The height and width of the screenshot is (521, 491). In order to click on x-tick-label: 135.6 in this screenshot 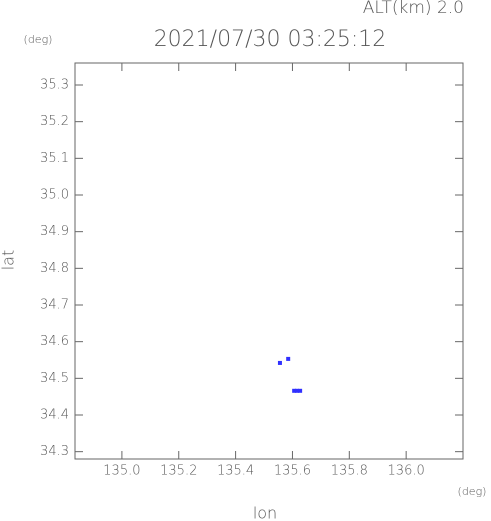, I will do `click(292, 471)`.